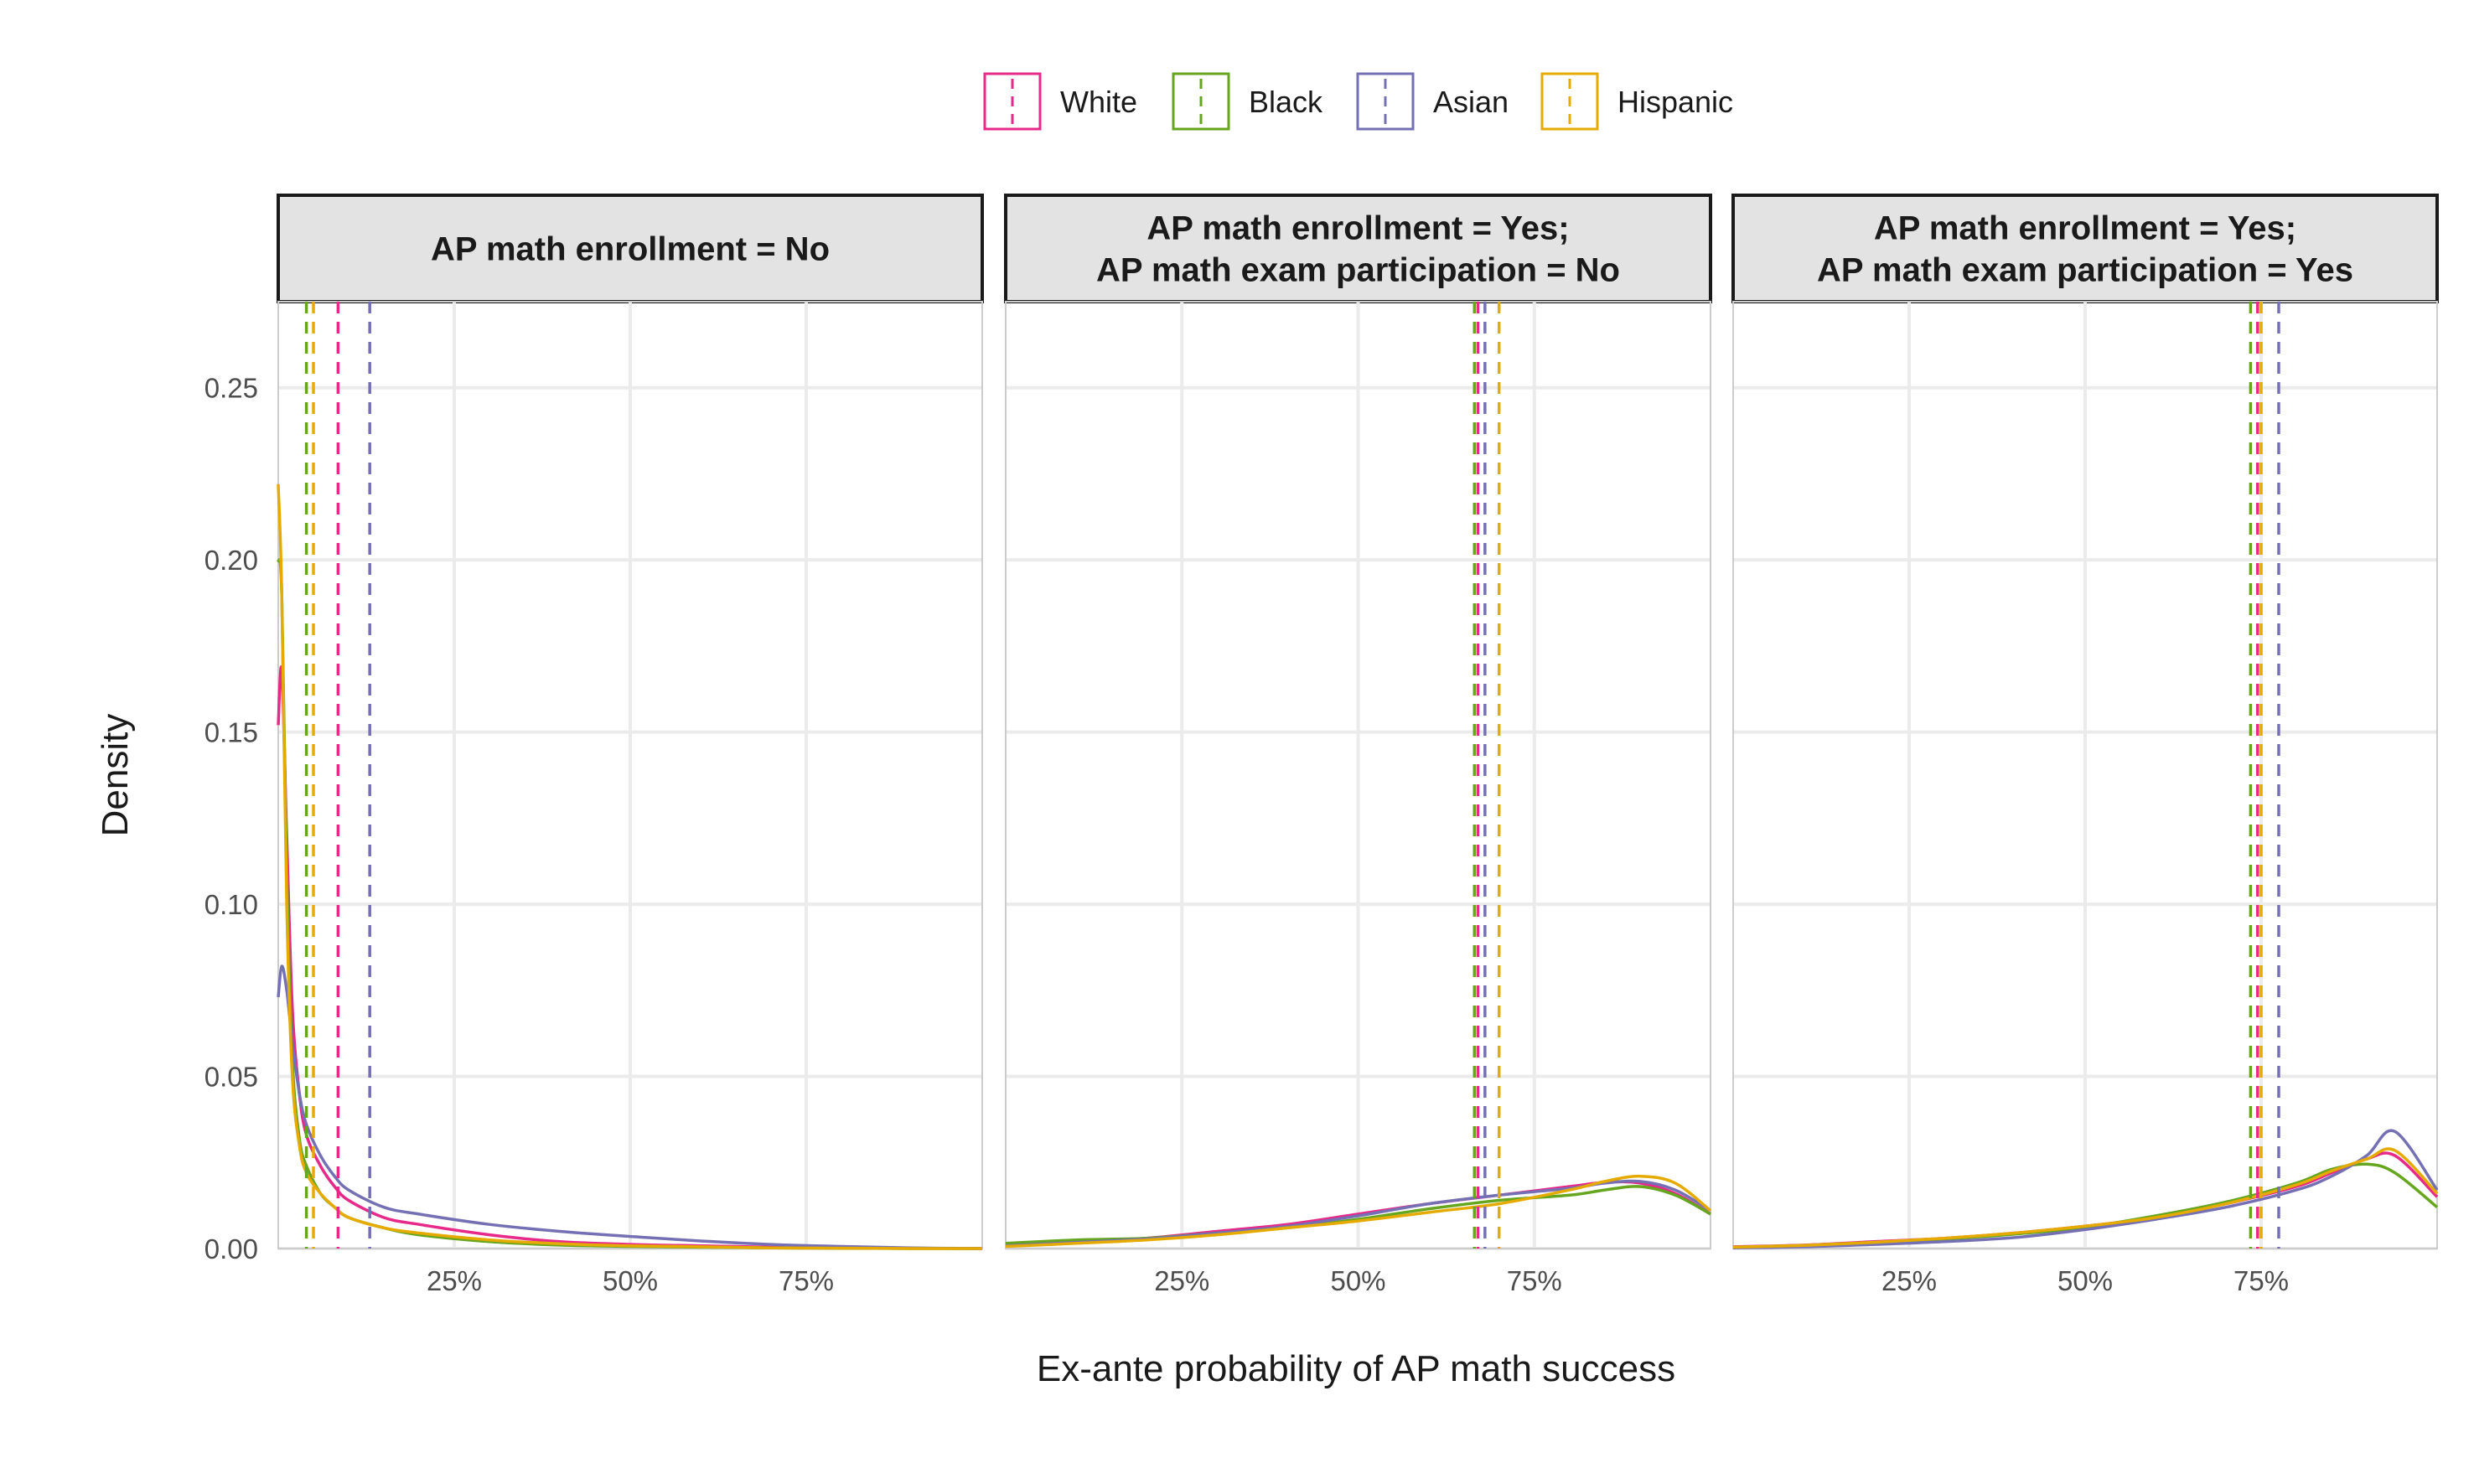  I want to click on legend-entry-white: White, so click(1060, 101).